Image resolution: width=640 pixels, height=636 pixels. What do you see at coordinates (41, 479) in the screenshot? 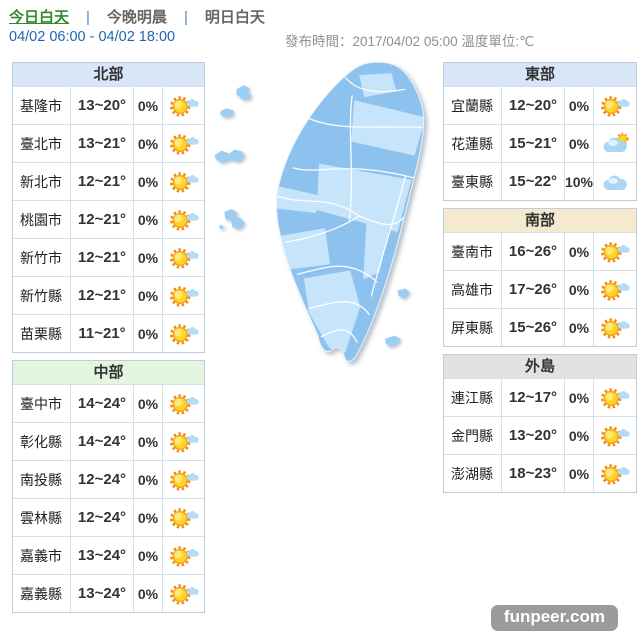
I see `city-name: 南投縣` at bounding box center [41, 479].